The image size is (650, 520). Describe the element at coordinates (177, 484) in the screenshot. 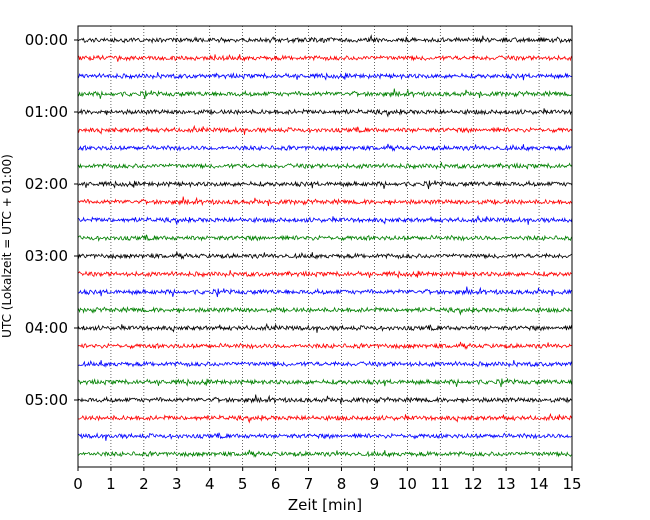

I see `x-tick-label: 3` at that location.